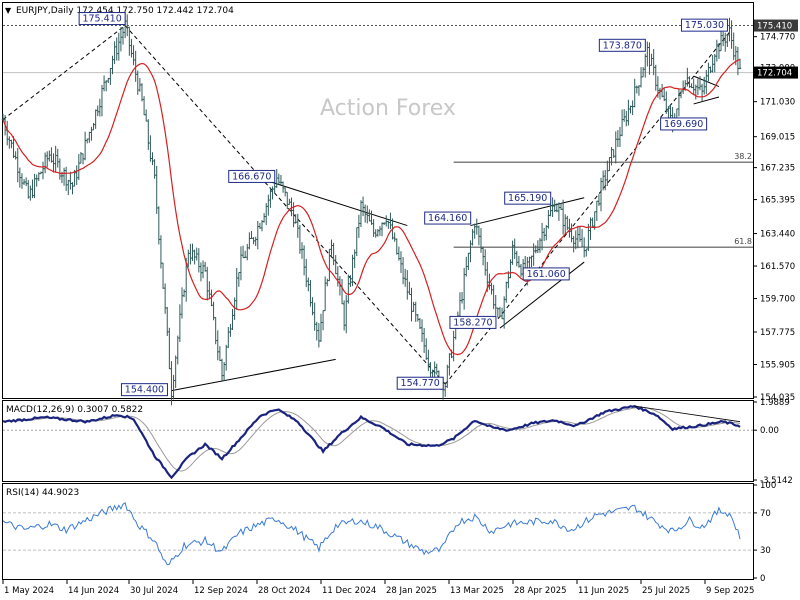  I want to click on price-label: 154.400, so click(144, 390).